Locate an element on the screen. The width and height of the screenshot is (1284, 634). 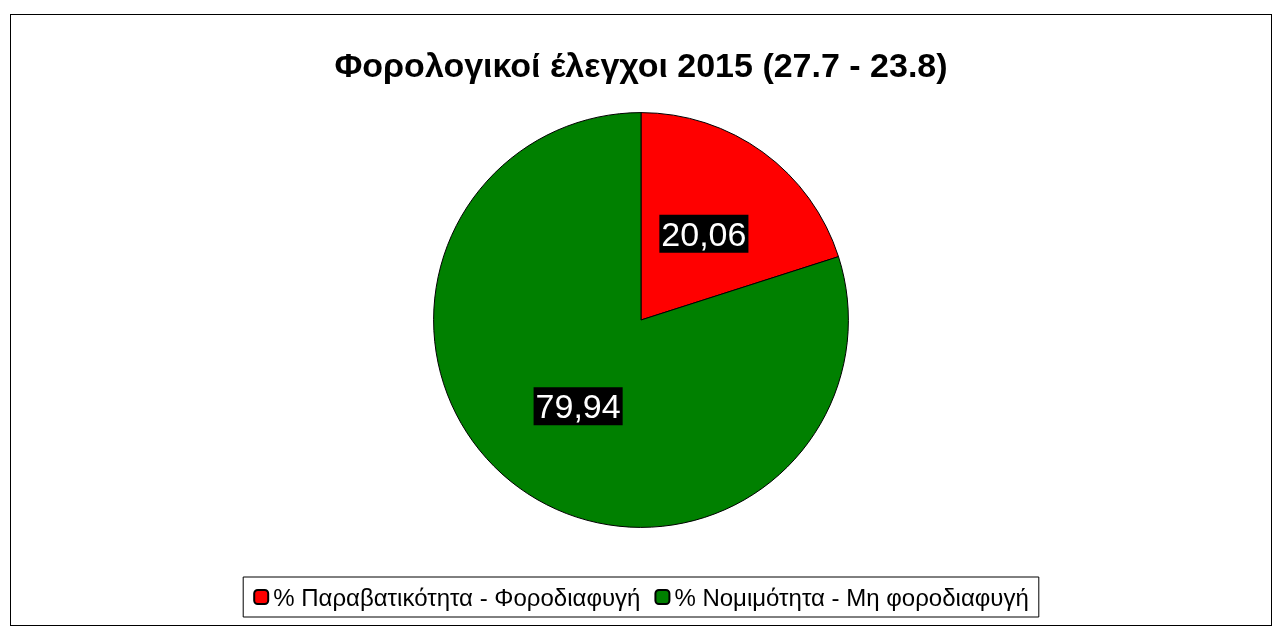
data-label: 79,94 is located at coordinates (578, 406).